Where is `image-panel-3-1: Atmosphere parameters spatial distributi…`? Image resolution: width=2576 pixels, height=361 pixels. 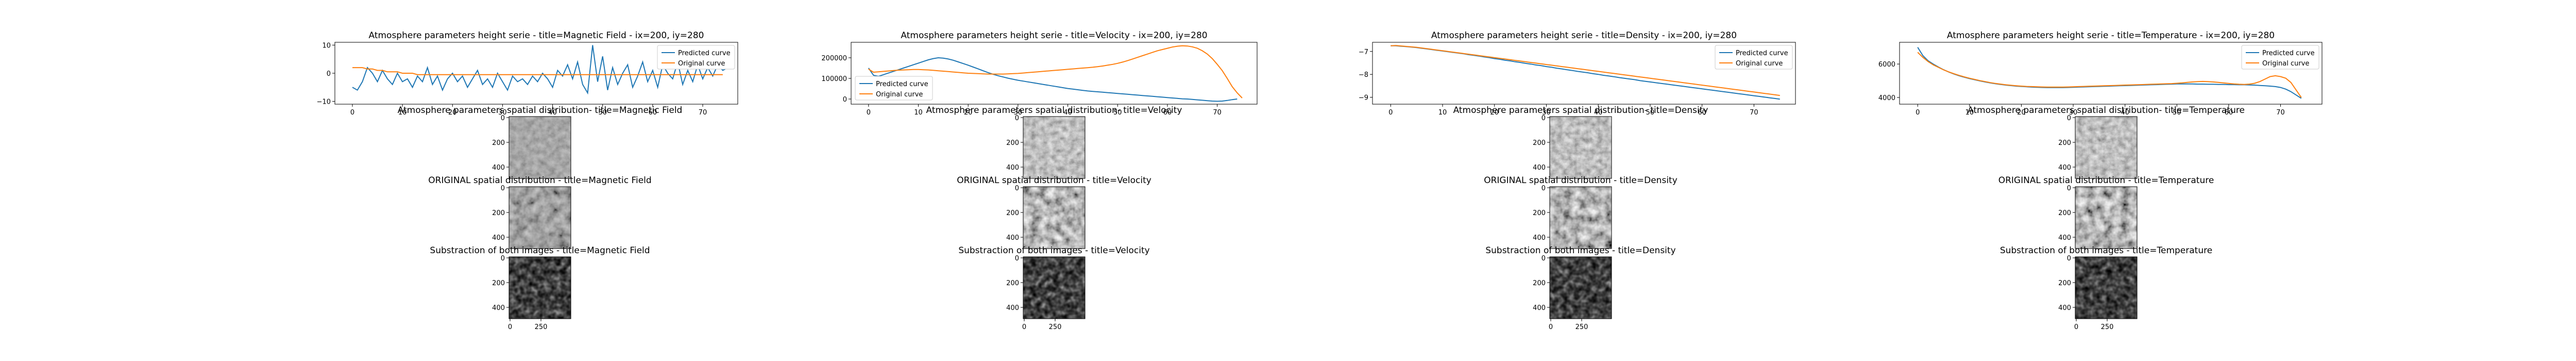 image-panel-3-1: Atmosphere parameters spatial distributi… is located at coordinates (1580, 142).